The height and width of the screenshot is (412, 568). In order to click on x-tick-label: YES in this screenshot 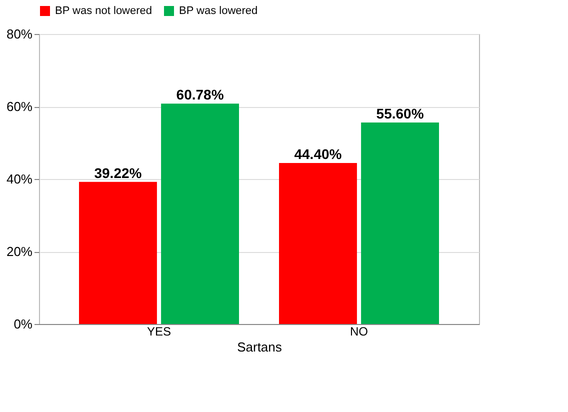, I will do `click(159, 331)`.